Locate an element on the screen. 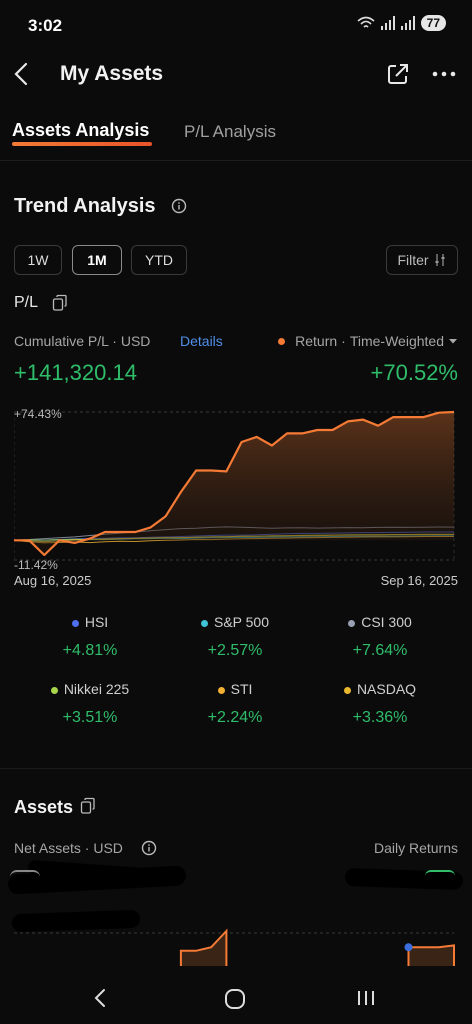  benchmark-value: +7.64% is located at coordinates (380, 650).